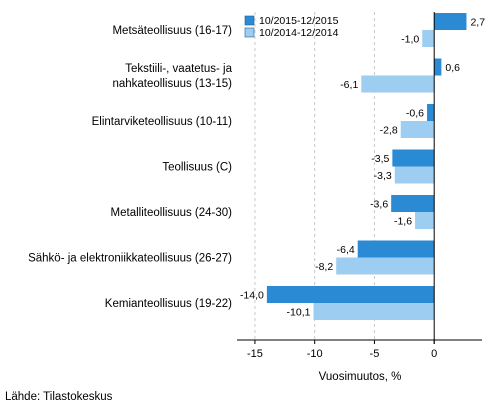 The image size is (493, 416). I want to click on category-label: Metsäteollisuus (16-17), so click(172, 31).